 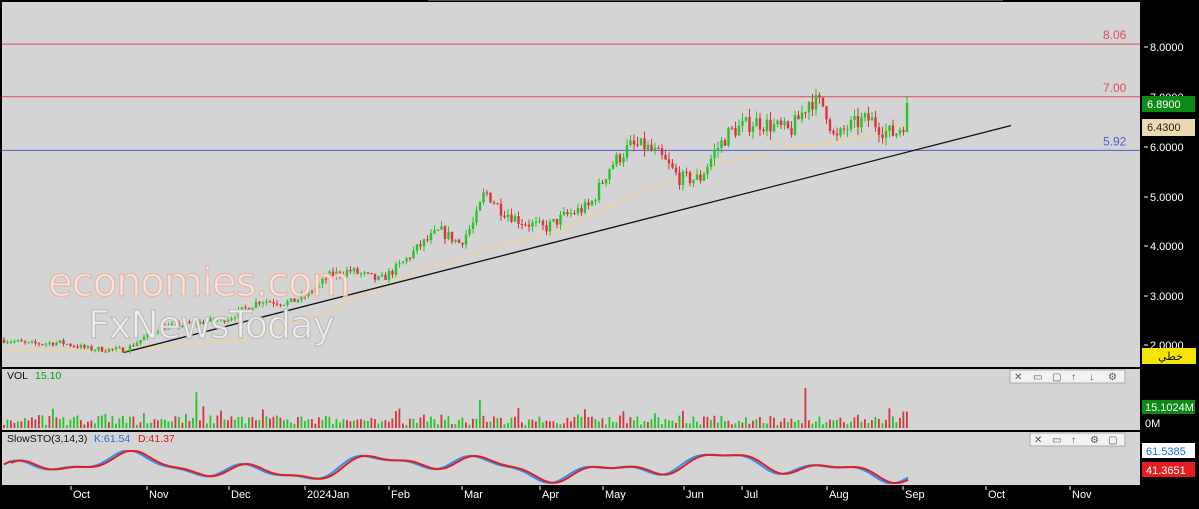 I want to click on arrow-down-icon: ↓, so click(x=1091, y=377).